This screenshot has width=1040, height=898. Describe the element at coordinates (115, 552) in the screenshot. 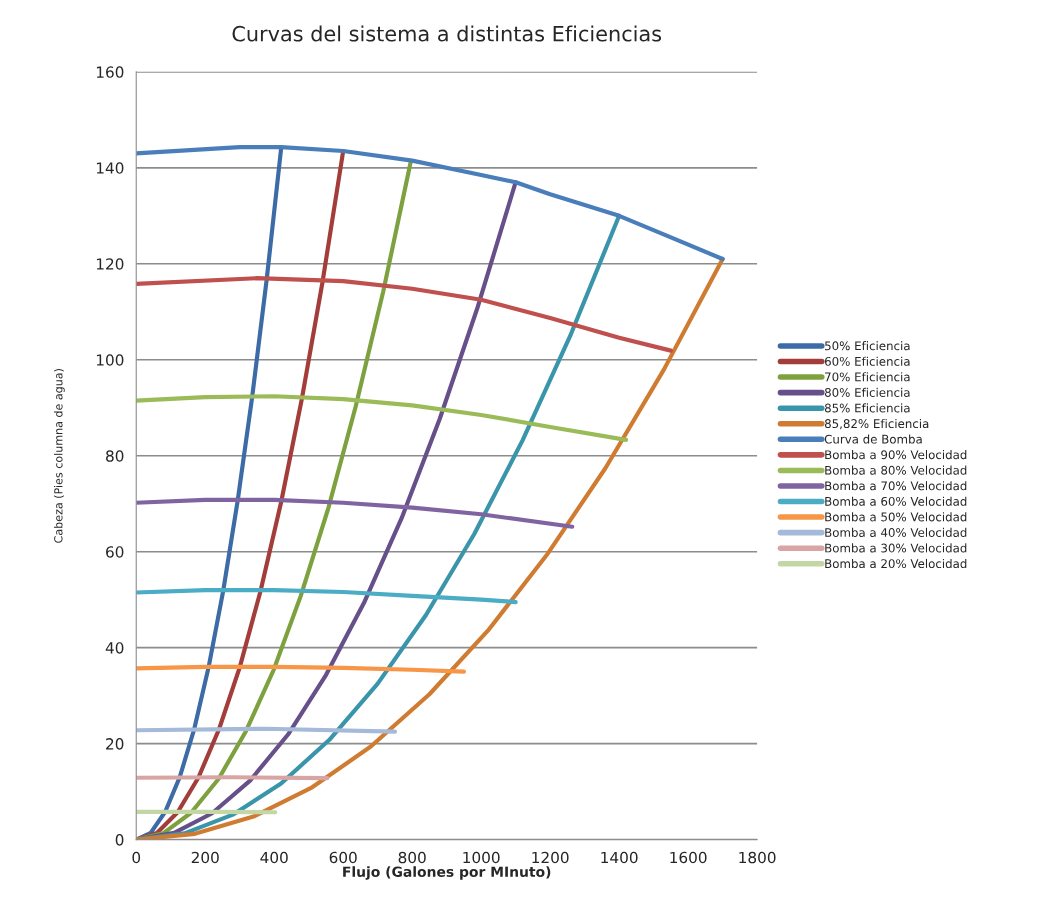

I see `y-tick-label: 60` at that location.